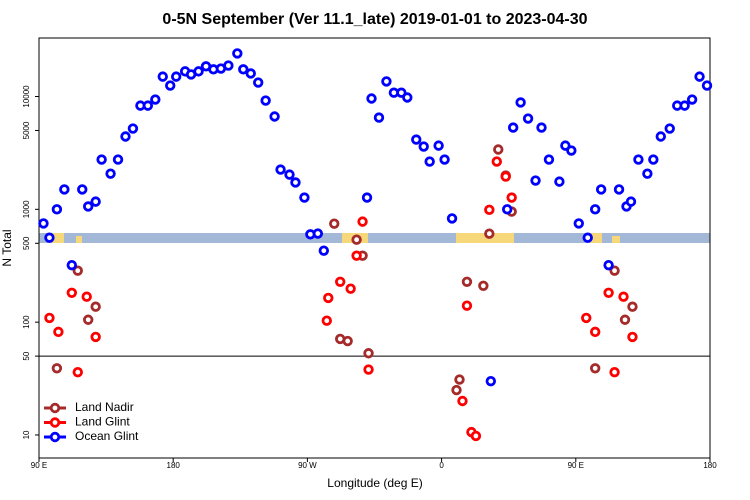 This screenshot has width=750, height=500. Describe the element at coordinates (441, 465) in the screenshot. I see `x-tick-label: 0` at that location.